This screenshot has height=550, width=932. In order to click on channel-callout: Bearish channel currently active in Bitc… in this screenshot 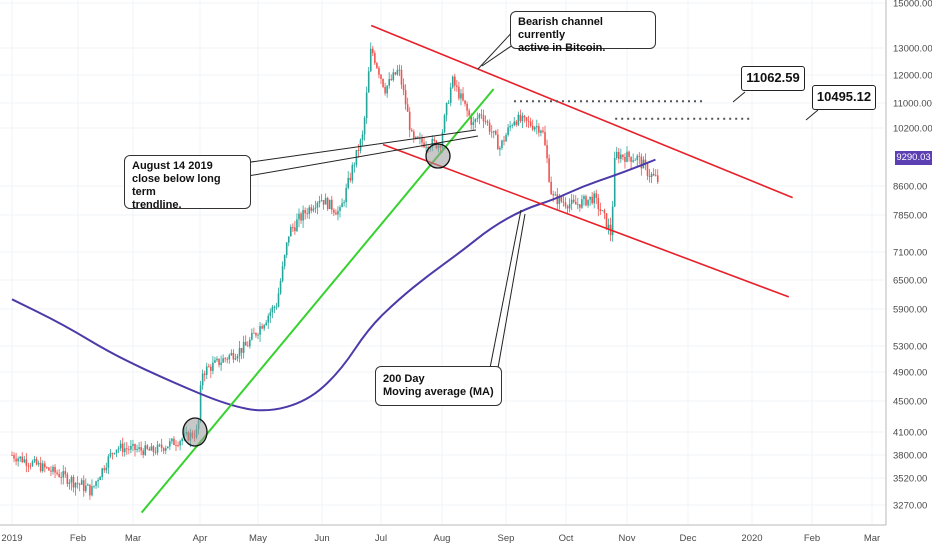, I will do `click(583, 32)`.